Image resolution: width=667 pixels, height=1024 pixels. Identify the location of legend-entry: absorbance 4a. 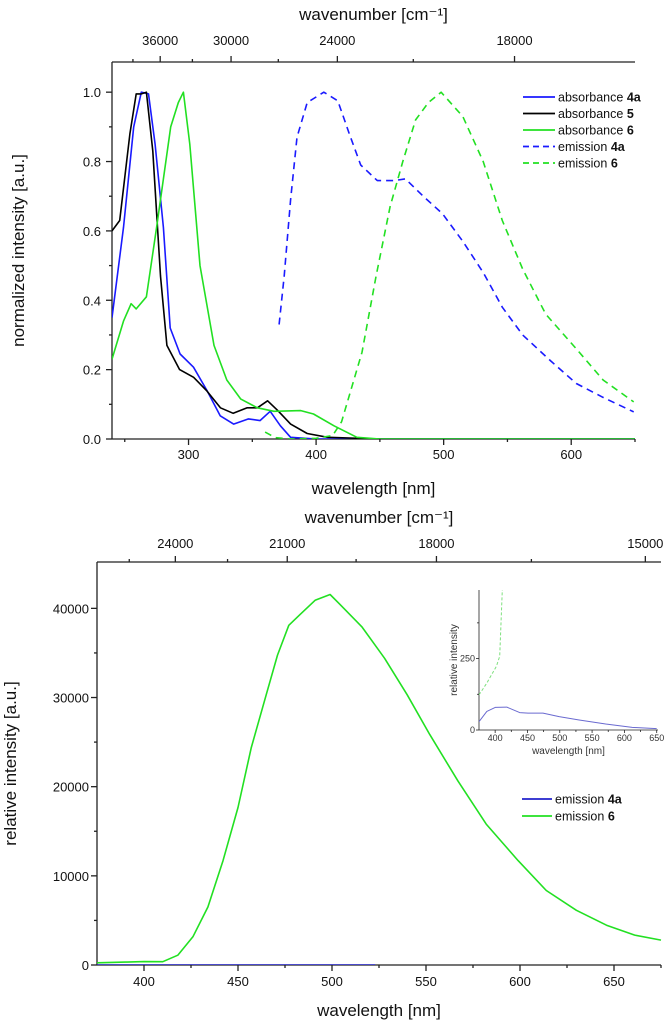
(600, 98).